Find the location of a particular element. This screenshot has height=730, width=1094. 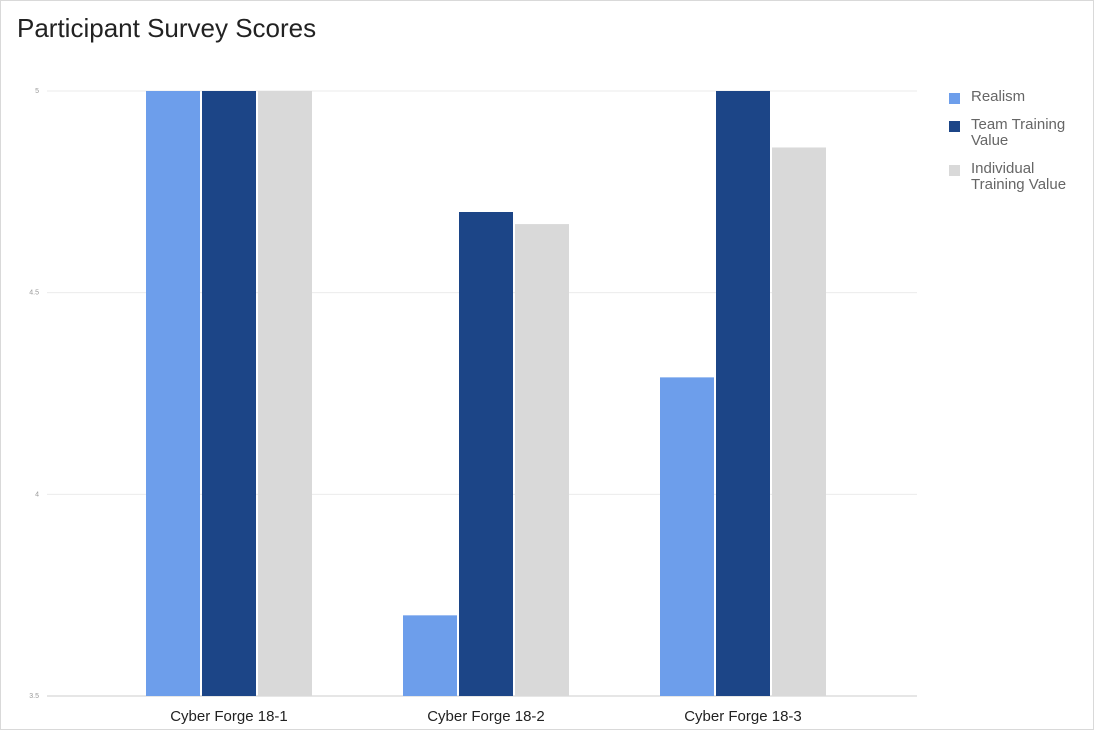

x-category-label: Cyber Forge 18-2 is located at coordinates (486, 716).